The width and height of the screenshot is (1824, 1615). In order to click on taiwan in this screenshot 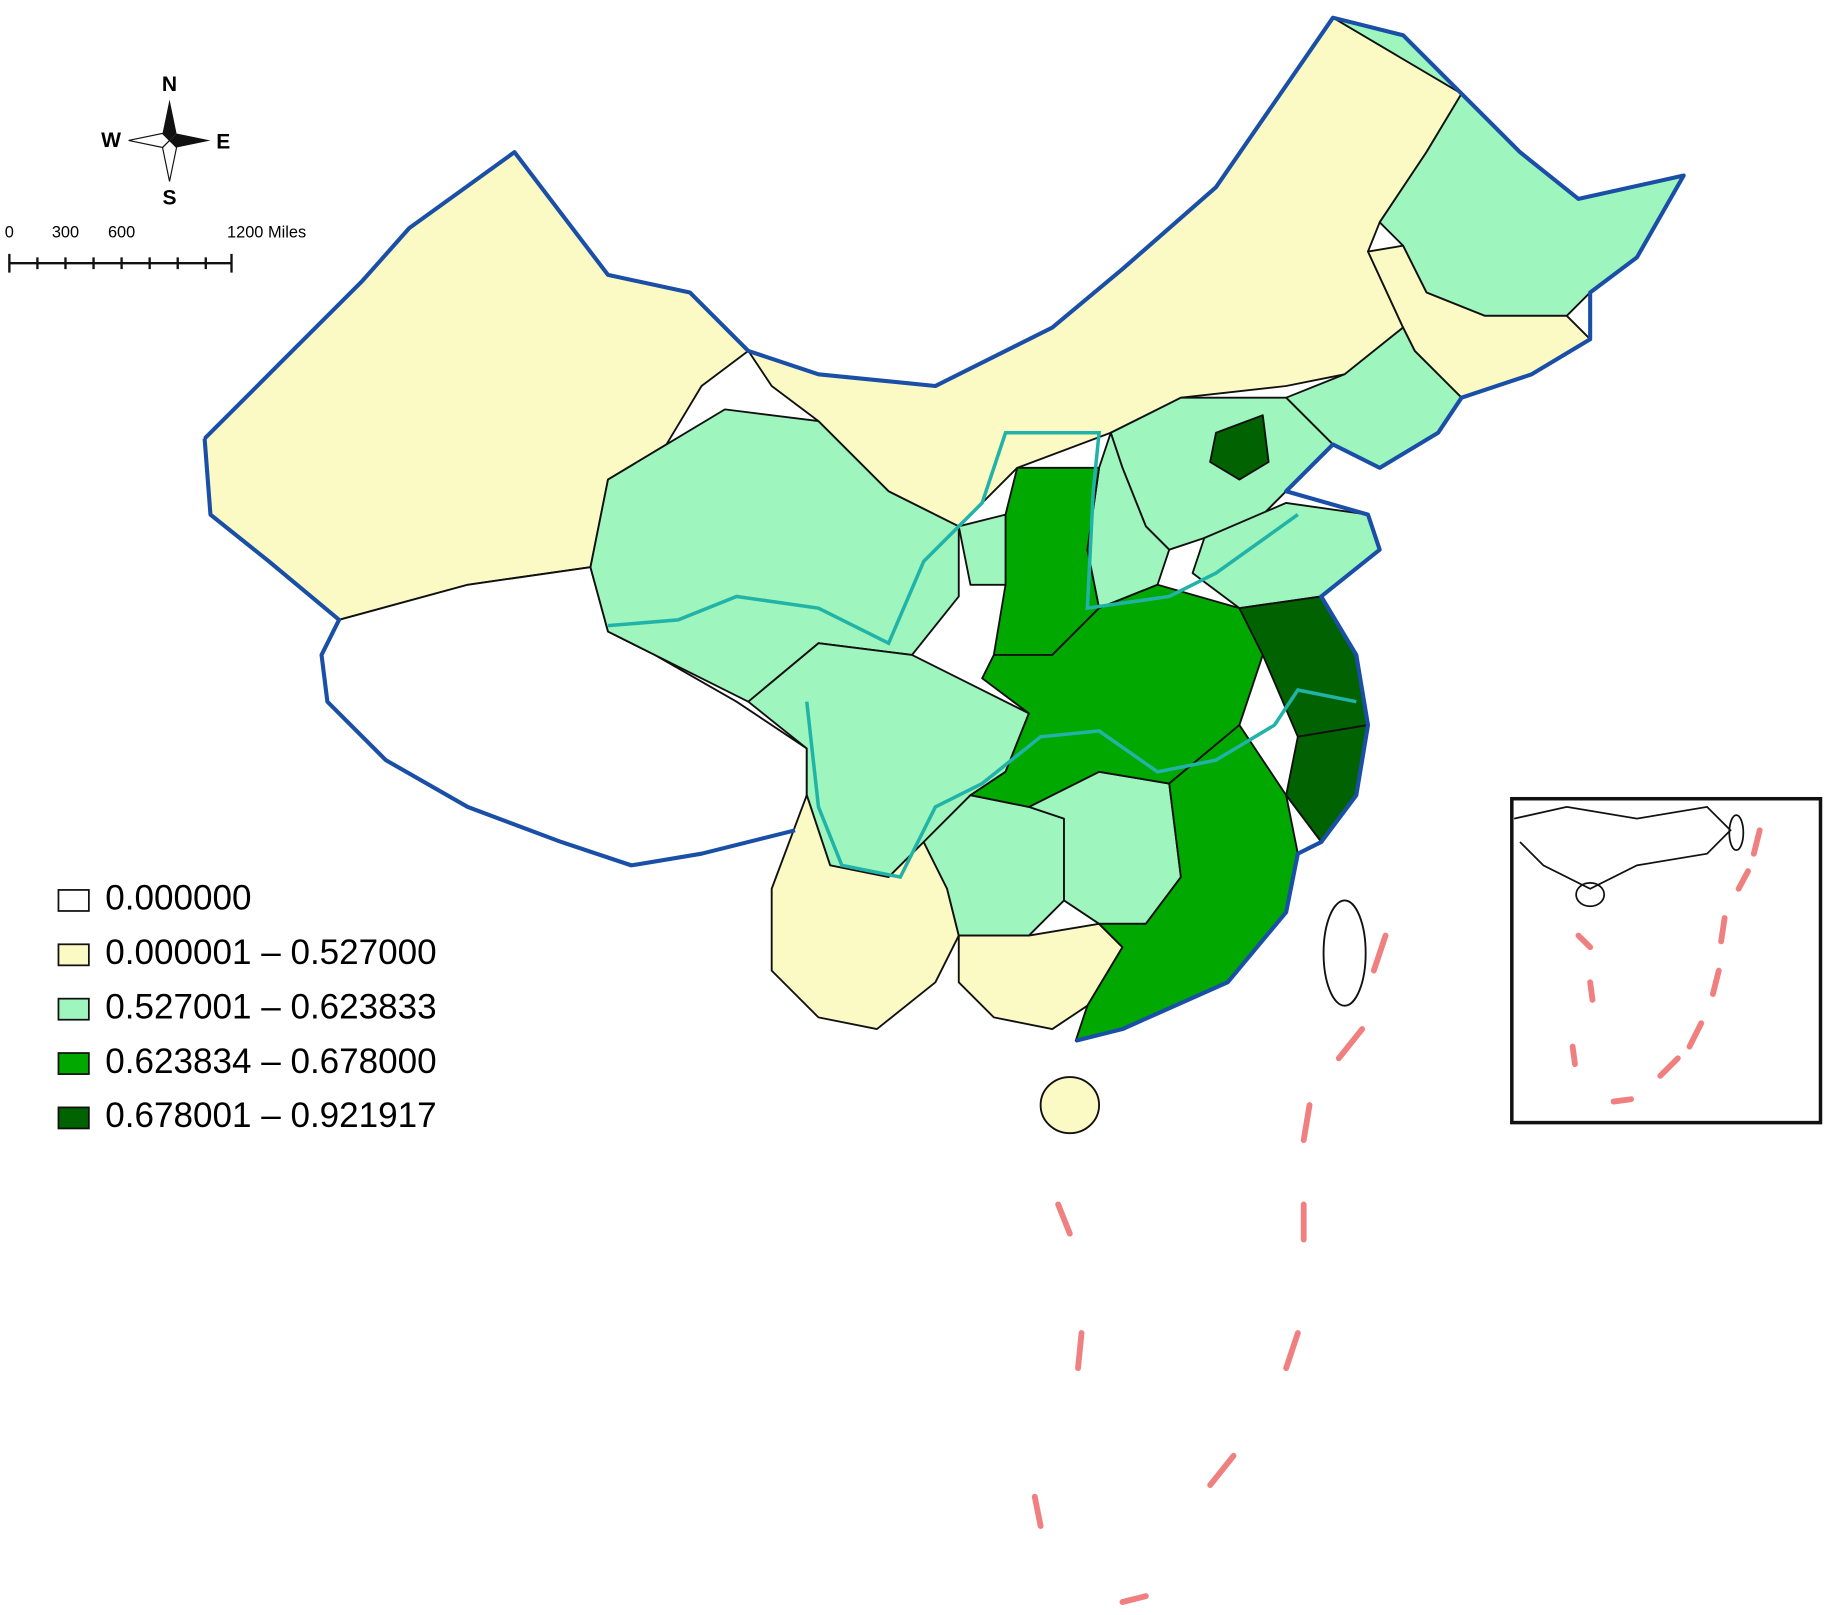, I will do `click(1344, 953)`.